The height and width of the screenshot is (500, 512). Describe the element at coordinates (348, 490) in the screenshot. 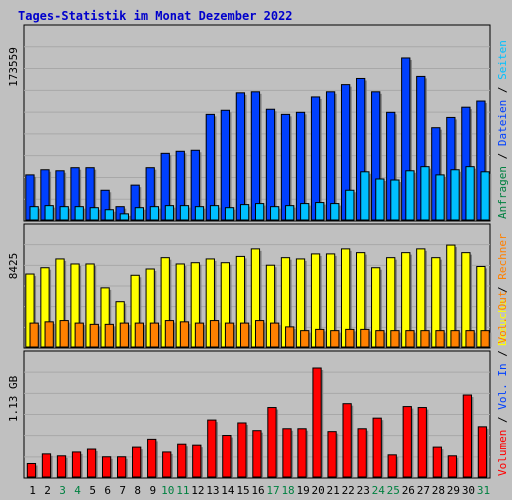

I see `x-tick-label-22: 22` at that location.